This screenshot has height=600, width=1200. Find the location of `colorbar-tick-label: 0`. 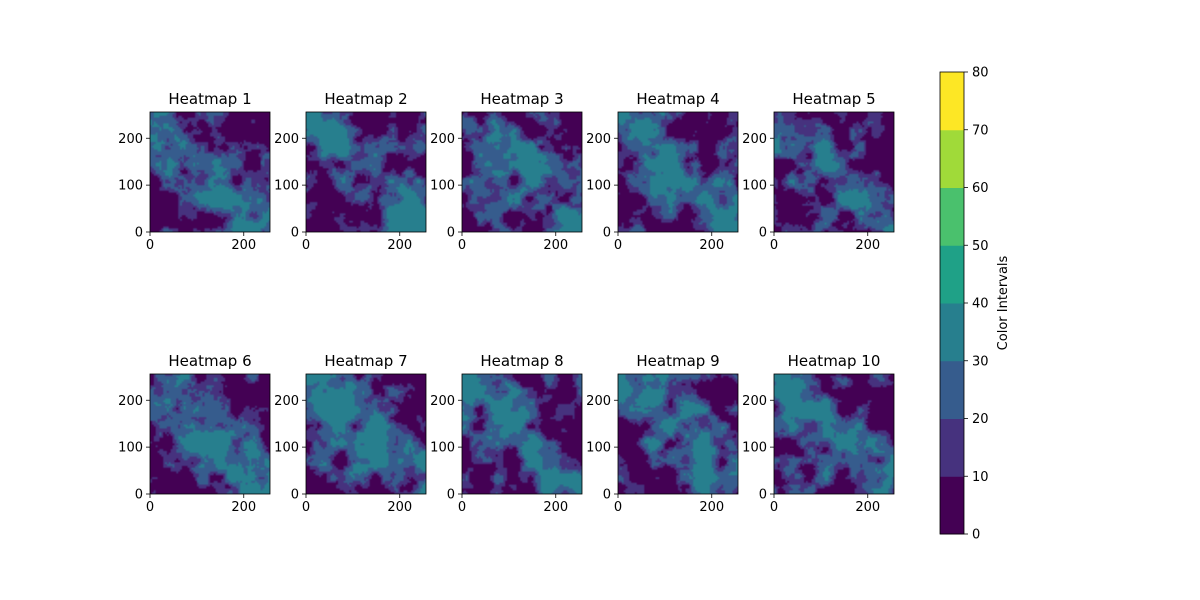

colorbar-tick-label: 0 is located at coordinates (976, 535).